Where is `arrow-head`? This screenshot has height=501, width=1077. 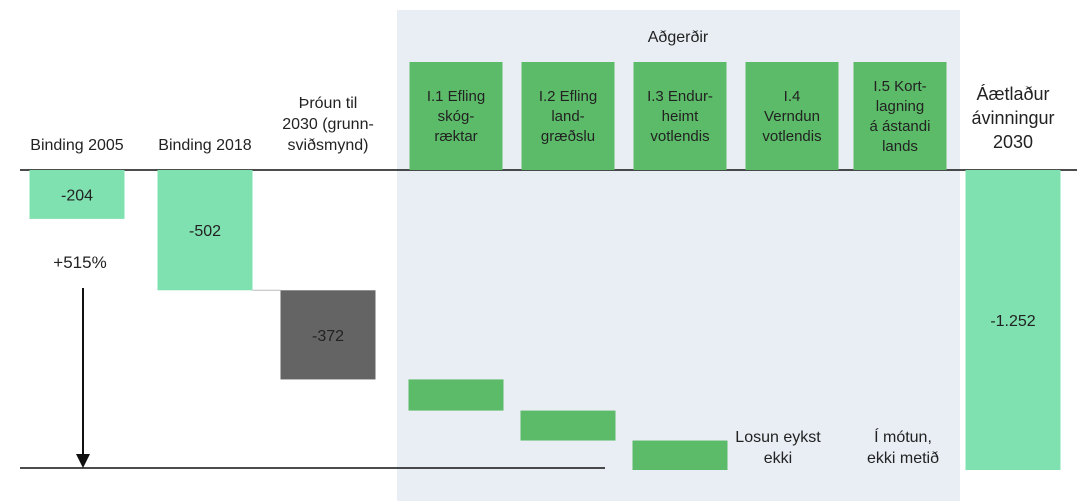 arrow-head is located at coordinates (83, 461).